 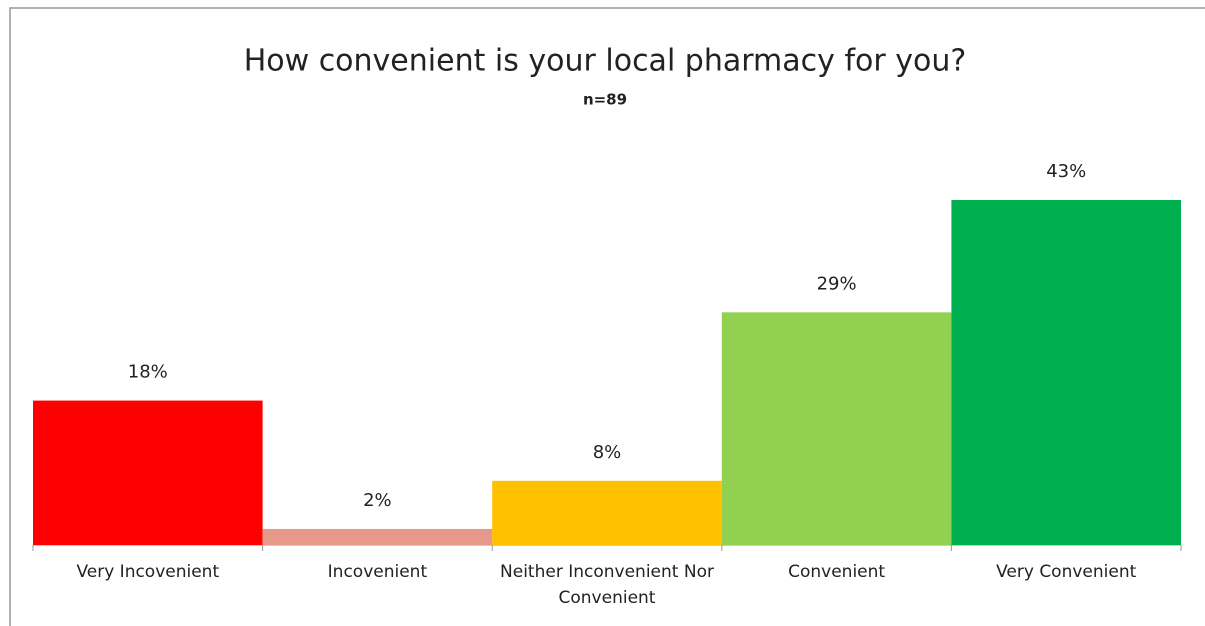 I want to click on x-tick-label: Convenient, so click(x=837, y=572).